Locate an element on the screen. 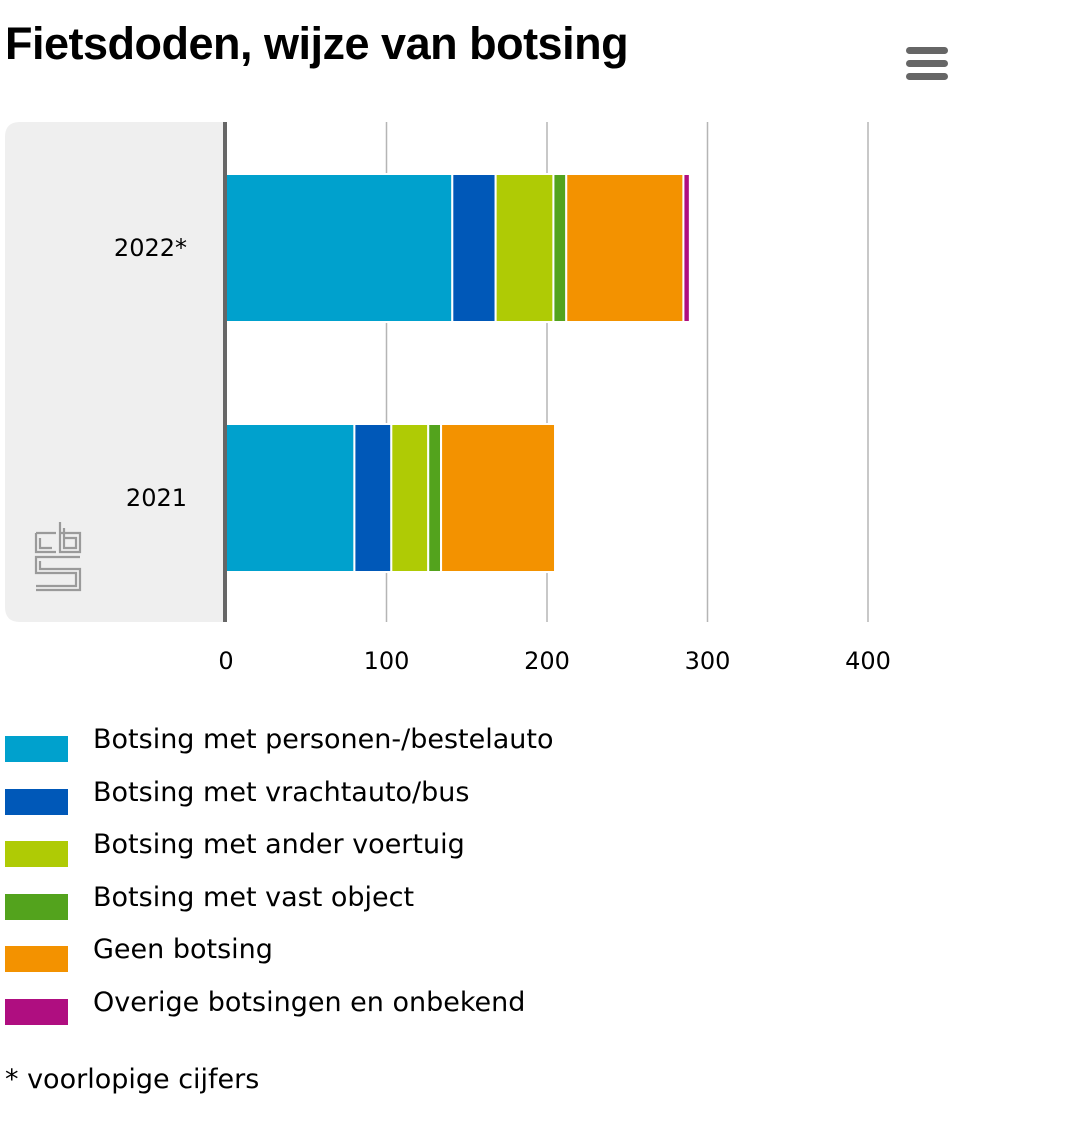 The height and width of the screenshot is (1127, 1080). legend-item: Botsing met personen-/bestelauto is located at coordinates (355, 742).